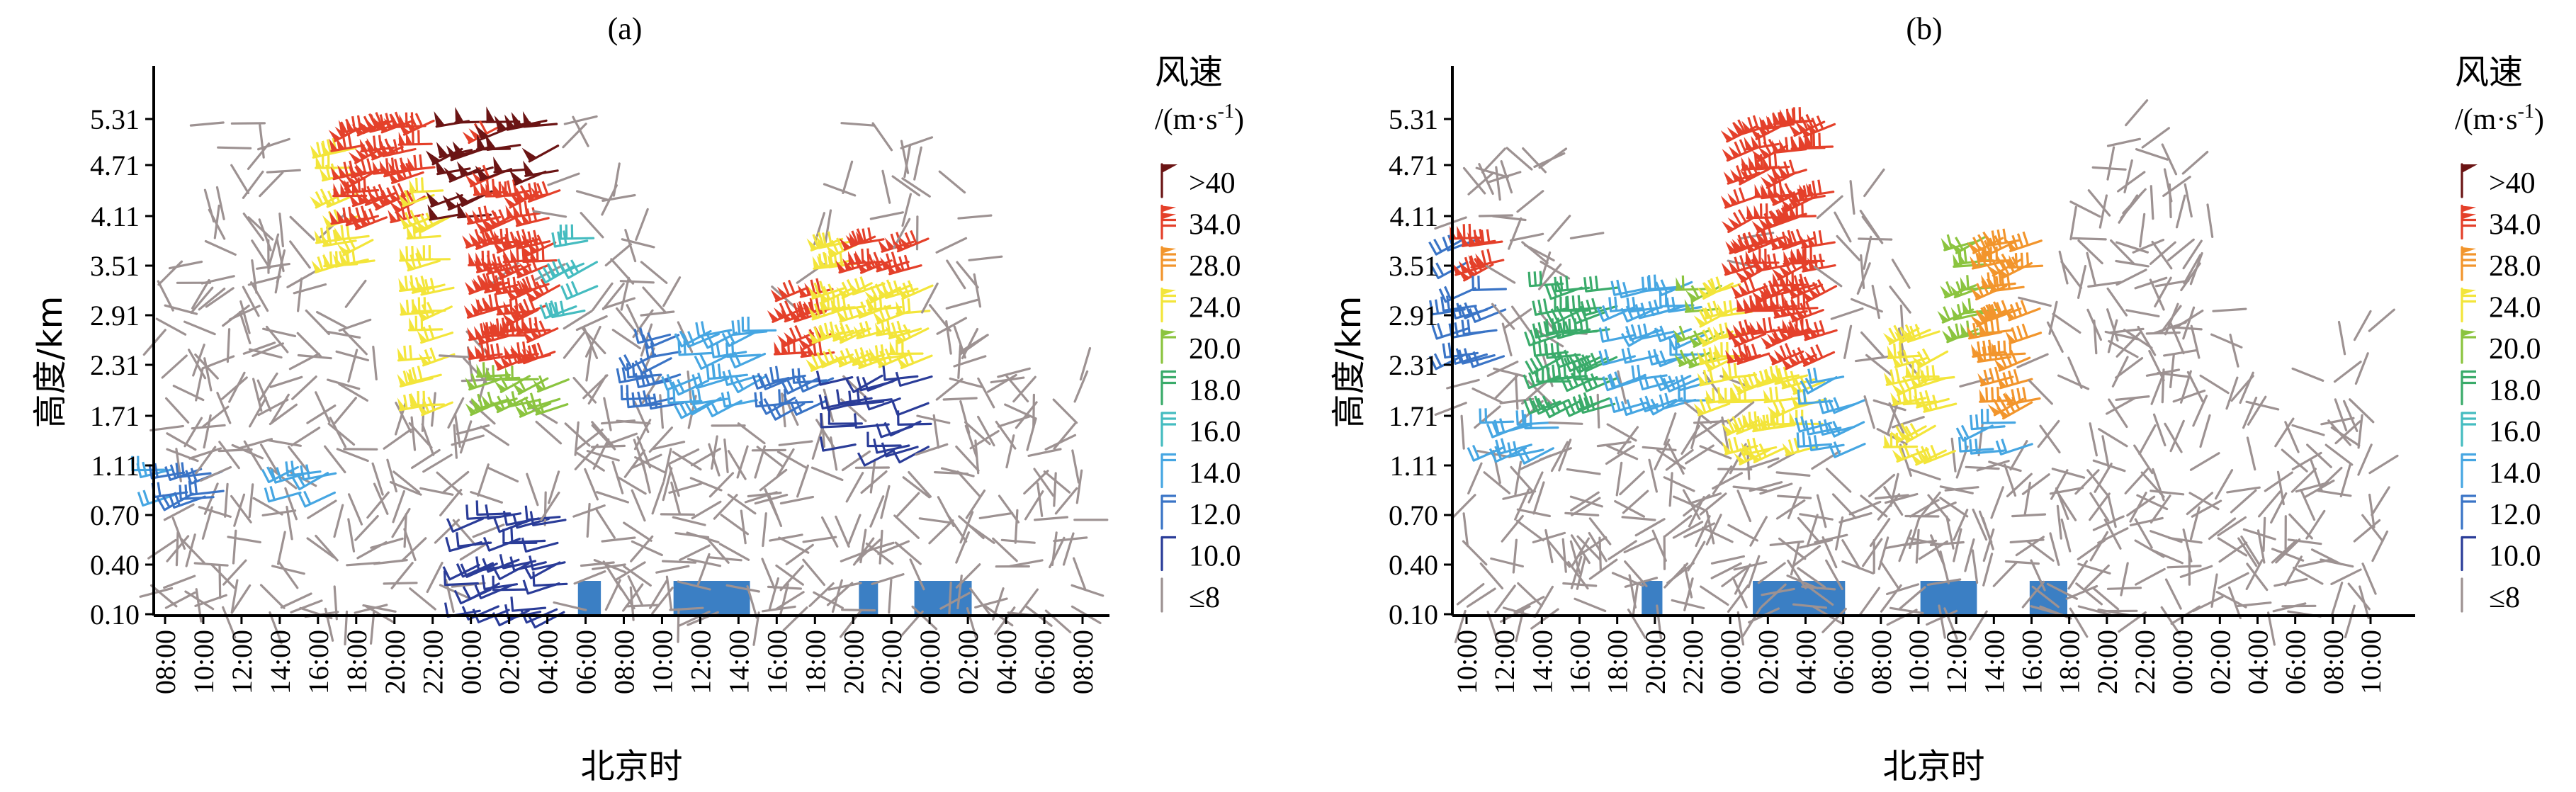 The width and height of the screenshot is (2576, 792). What do you see at coordinates (1504, 662) in the screenshot?
I see `x-tick-label: 12:00` at bounding box center [1504, 662].